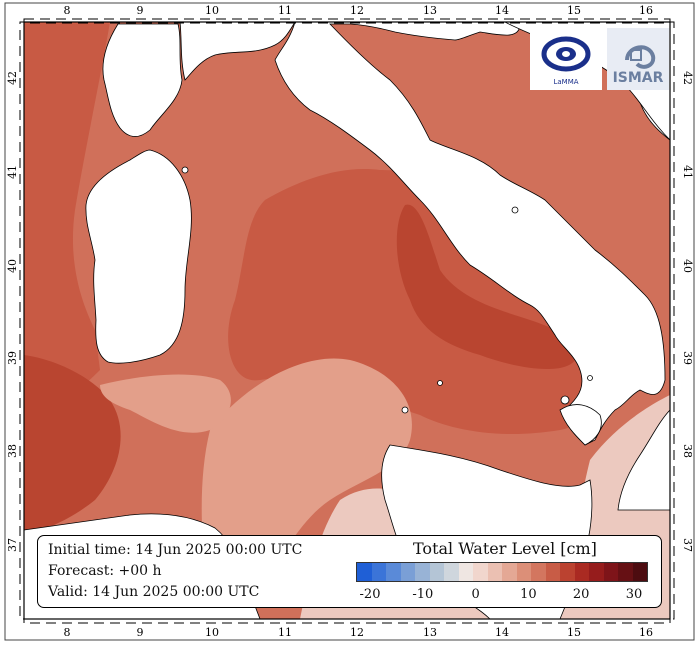 Image resolution: width=700 pixels, height=645 pixels. I want to click on ismar-logo: ISMAR, so click(638, 59).